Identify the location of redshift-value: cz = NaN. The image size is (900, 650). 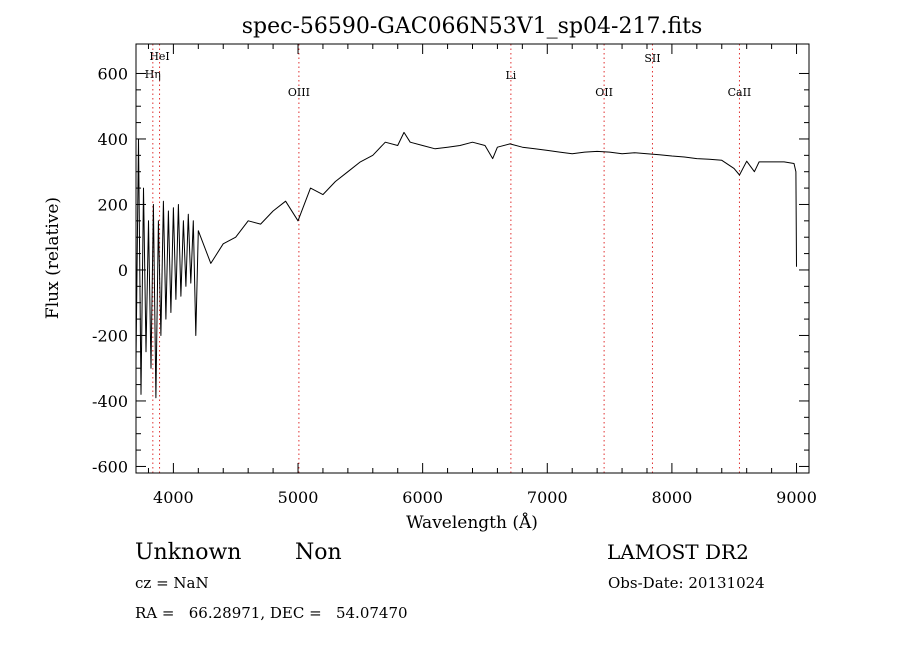
(172, 583).